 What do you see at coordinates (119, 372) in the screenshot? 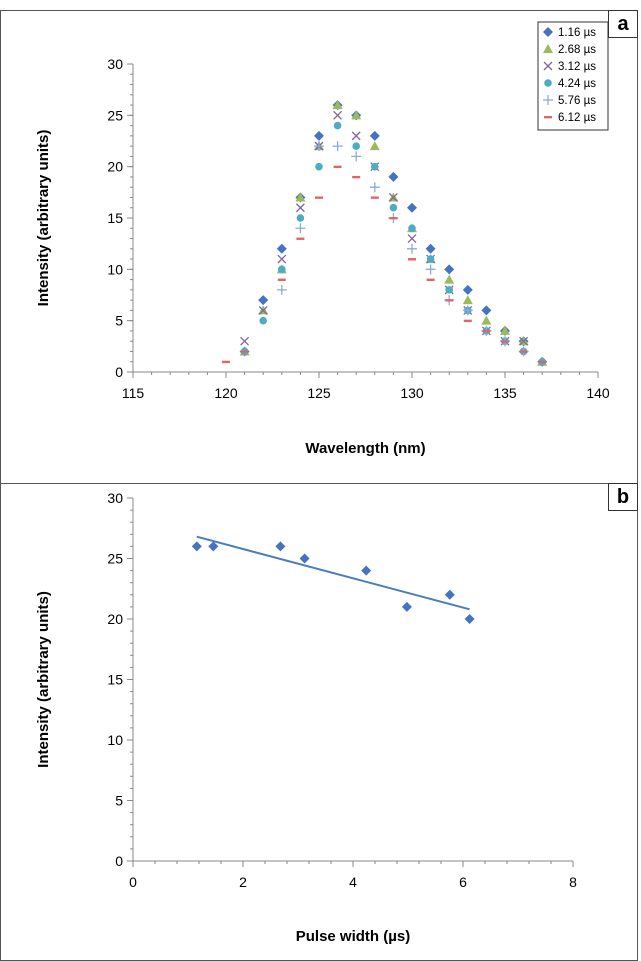
I see `y-tick-label: 0` at bounding box center [119, 372].